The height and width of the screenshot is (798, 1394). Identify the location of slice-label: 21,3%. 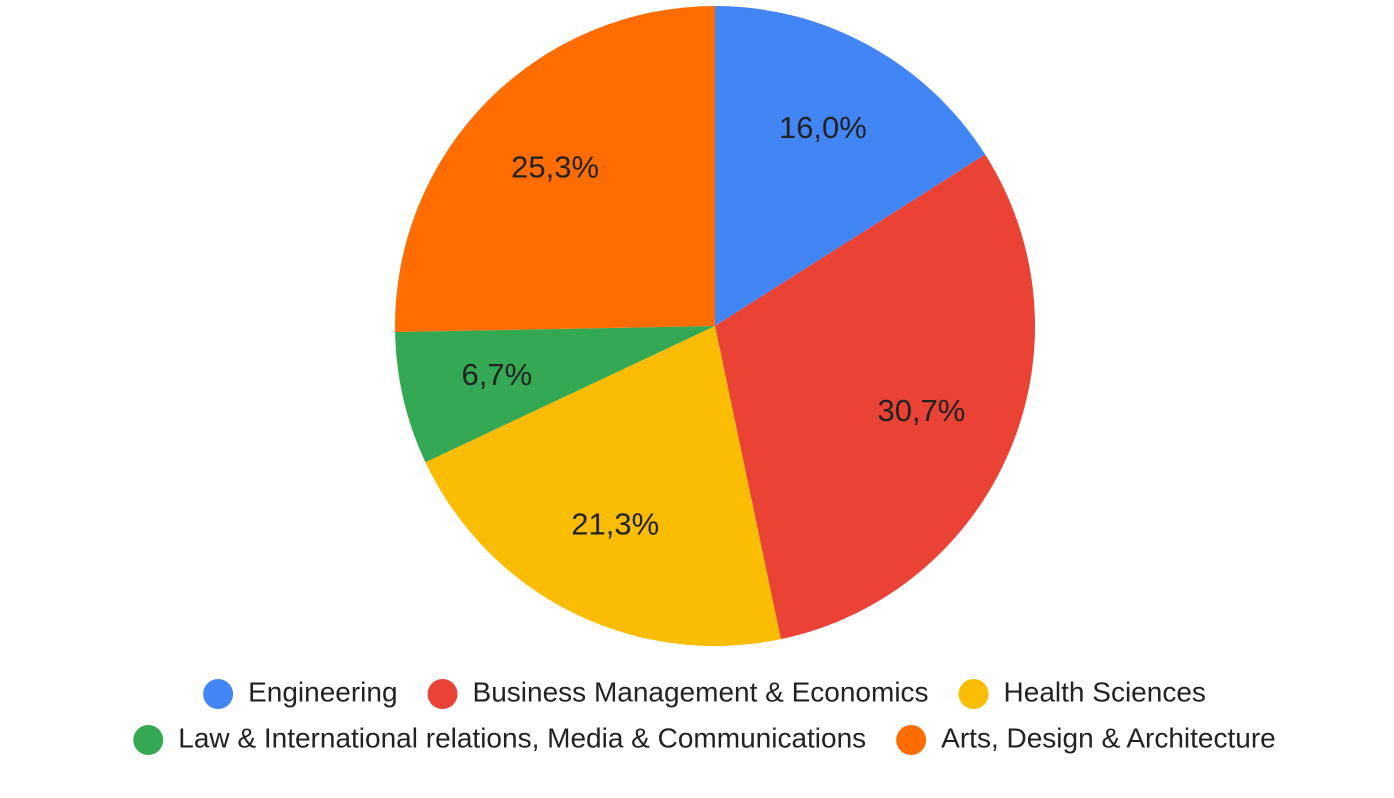
(615, 524).